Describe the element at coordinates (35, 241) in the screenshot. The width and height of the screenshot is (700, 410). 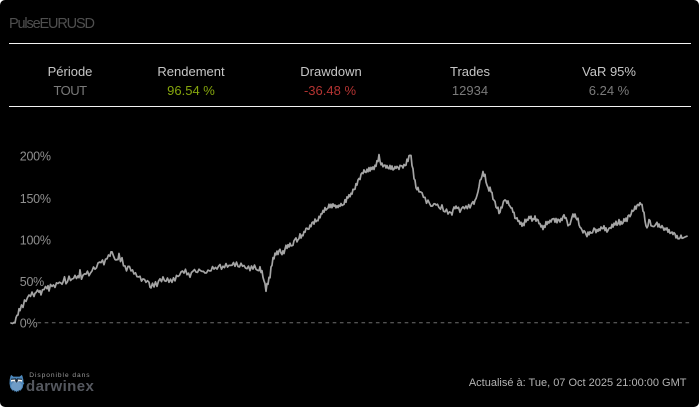
I see `svg-text: 100%` at that location.